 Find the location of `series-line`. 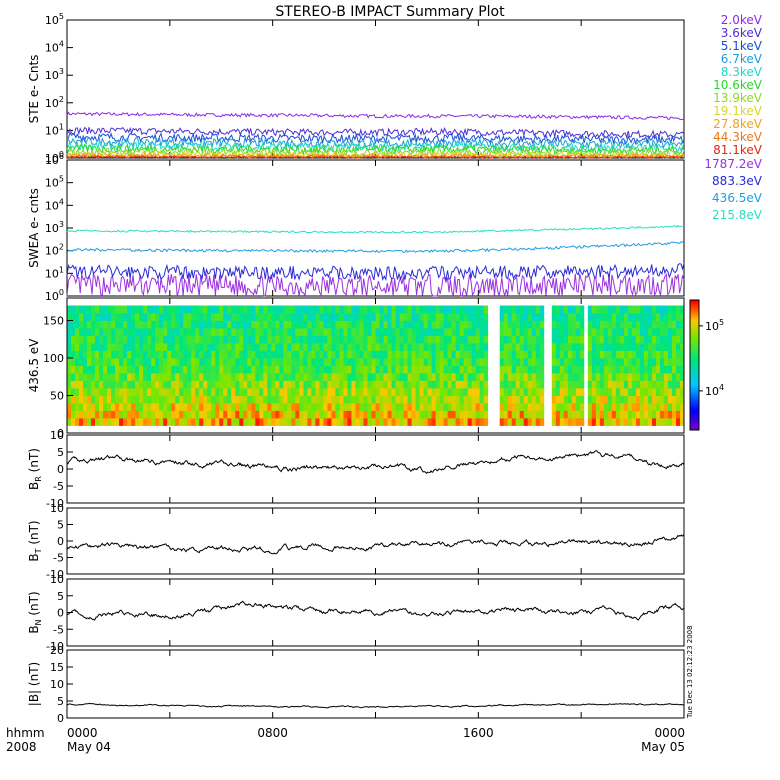

series-line is located at coordinates (375, 133).